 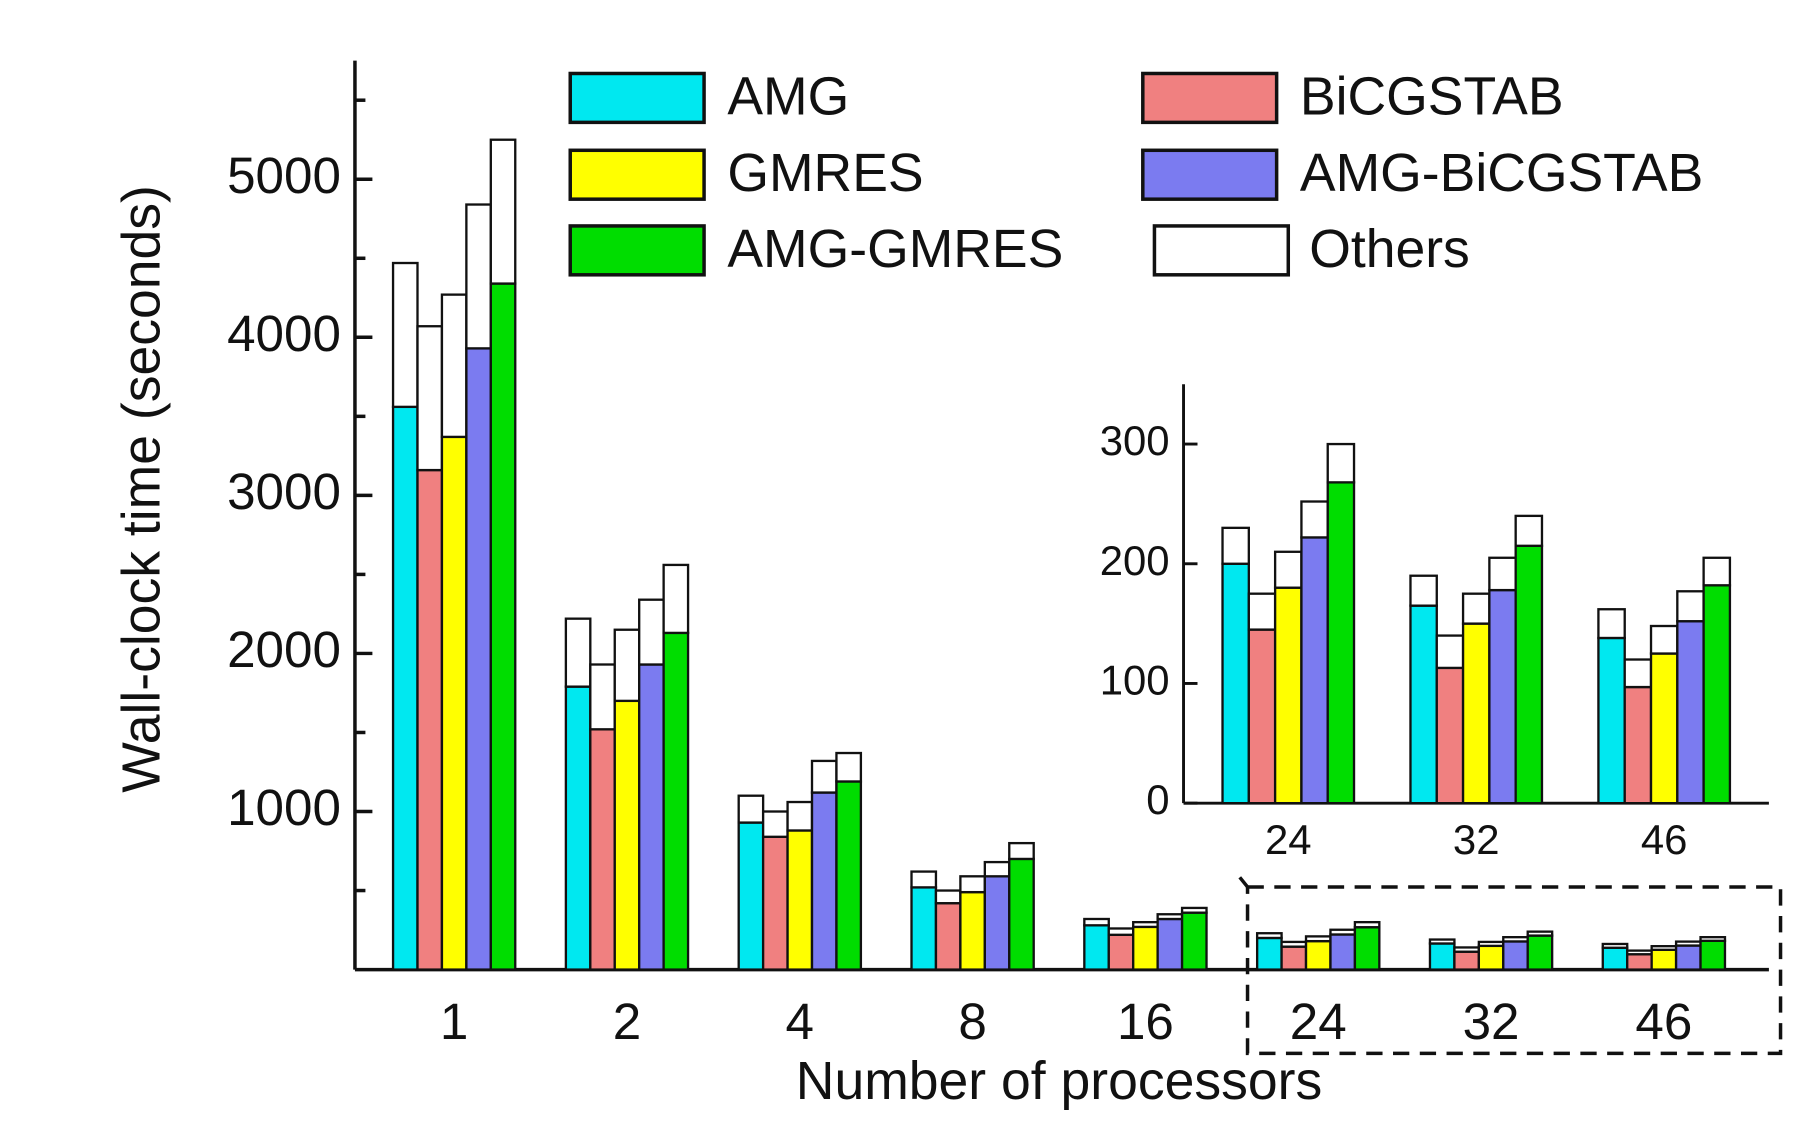 What do you see at coordinates (1135, 680) in the screenshot?
I see `inset-y-tick-label: 100` at bounding box center [1135, 680].